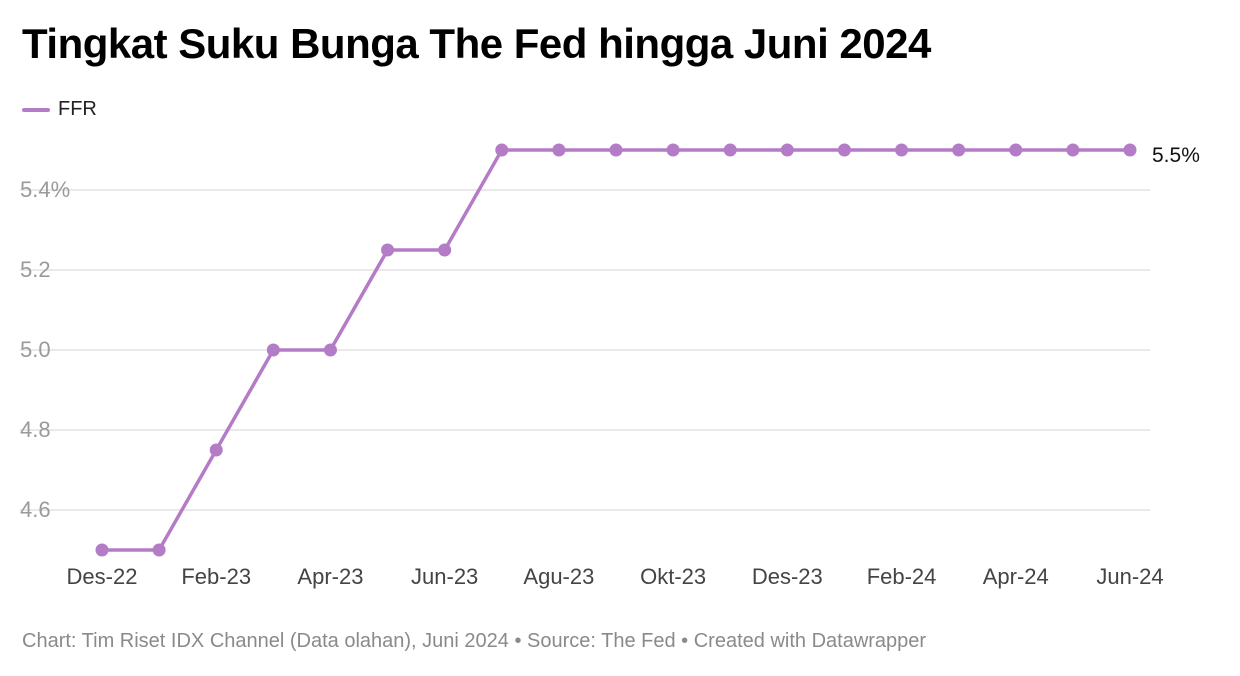 The image size is (1240, 676). Describe the element at coordinates (35, 349) in the screenshot. I see `y-tick-label: 5.0` at that location.